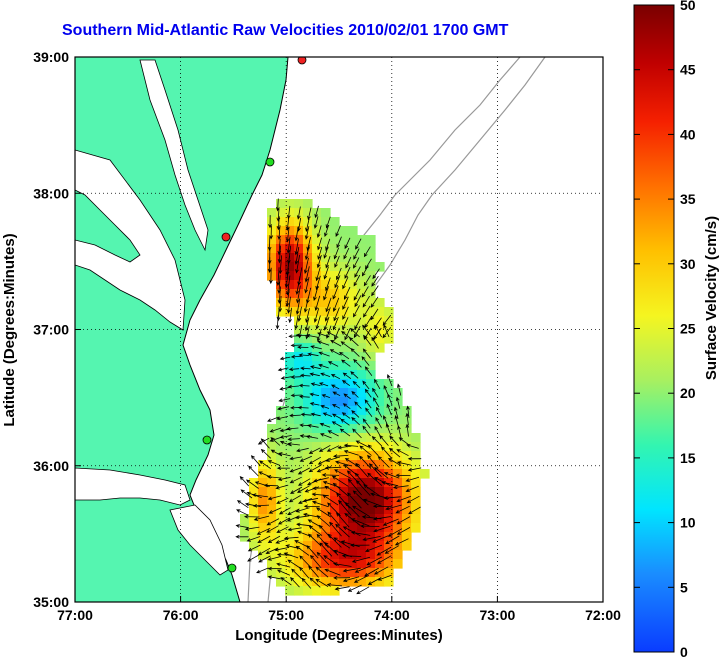 The height and width of the screenshot is (659, 724). What do you see at coordinates (174, 155) in the screenshot?
I see `delmarva-water` at bounding box center [174, 155].